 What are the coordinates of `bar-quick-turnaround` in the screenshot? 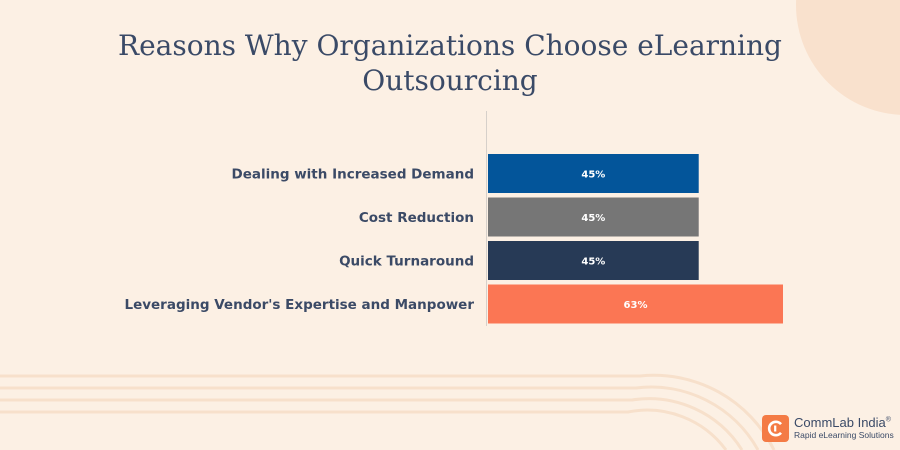 It's located at (593, 260).